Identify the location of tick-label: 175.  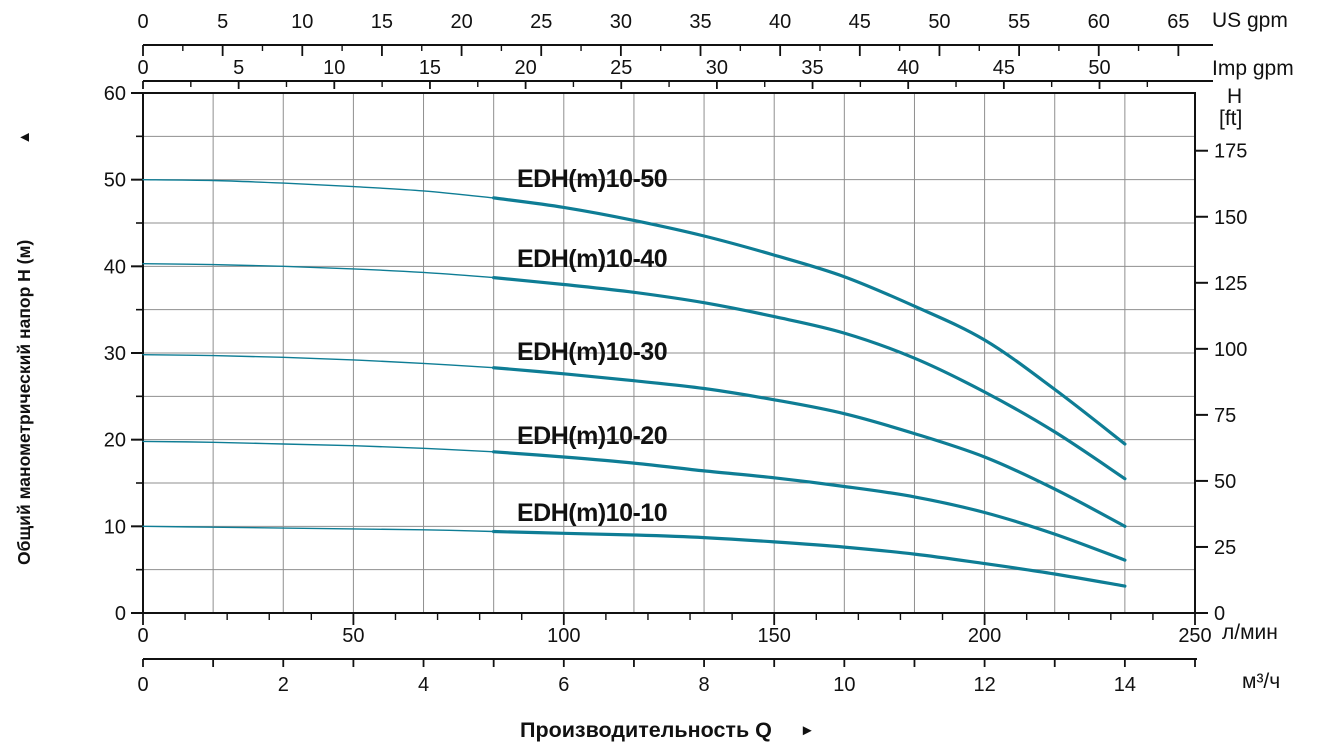
(1230, 152).